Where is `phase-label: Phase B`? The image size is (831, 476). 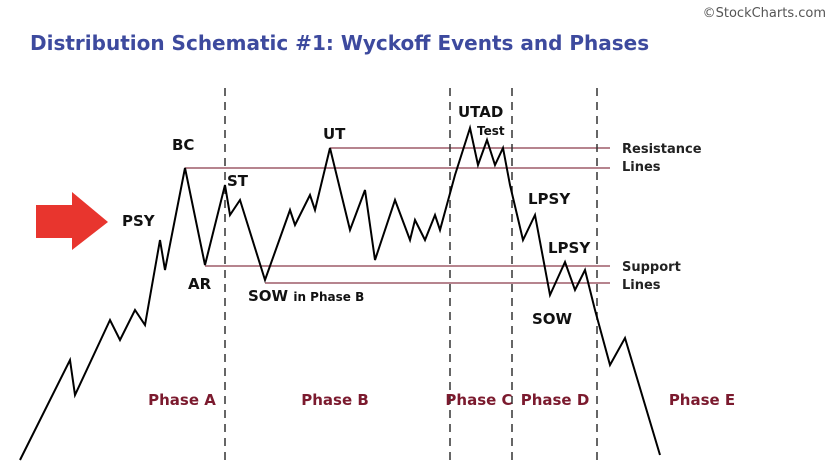 phase-label: Phase B is located at coordinates (335, 400).